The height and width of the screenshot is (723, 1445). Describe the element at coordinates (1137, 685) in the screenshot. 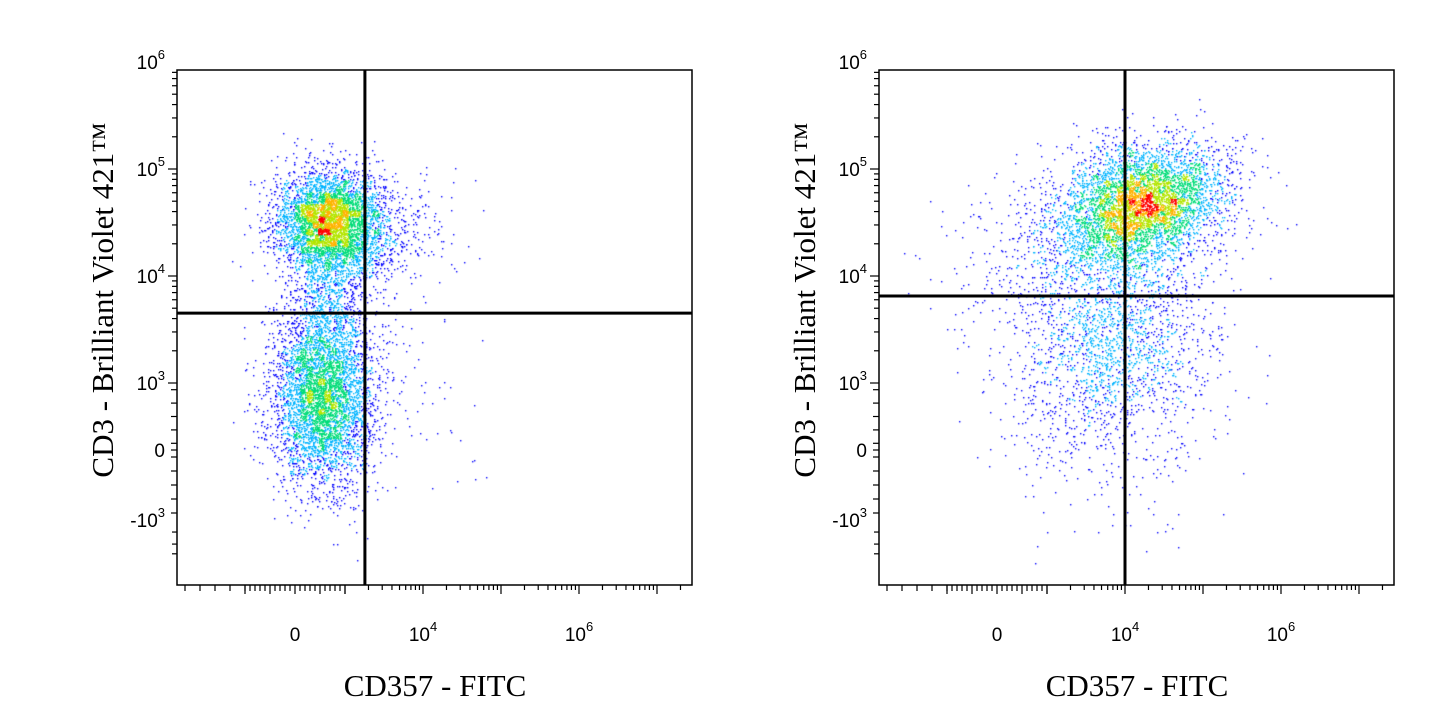

I see `x-axis-title-right: CD357 - FITC` at that location.